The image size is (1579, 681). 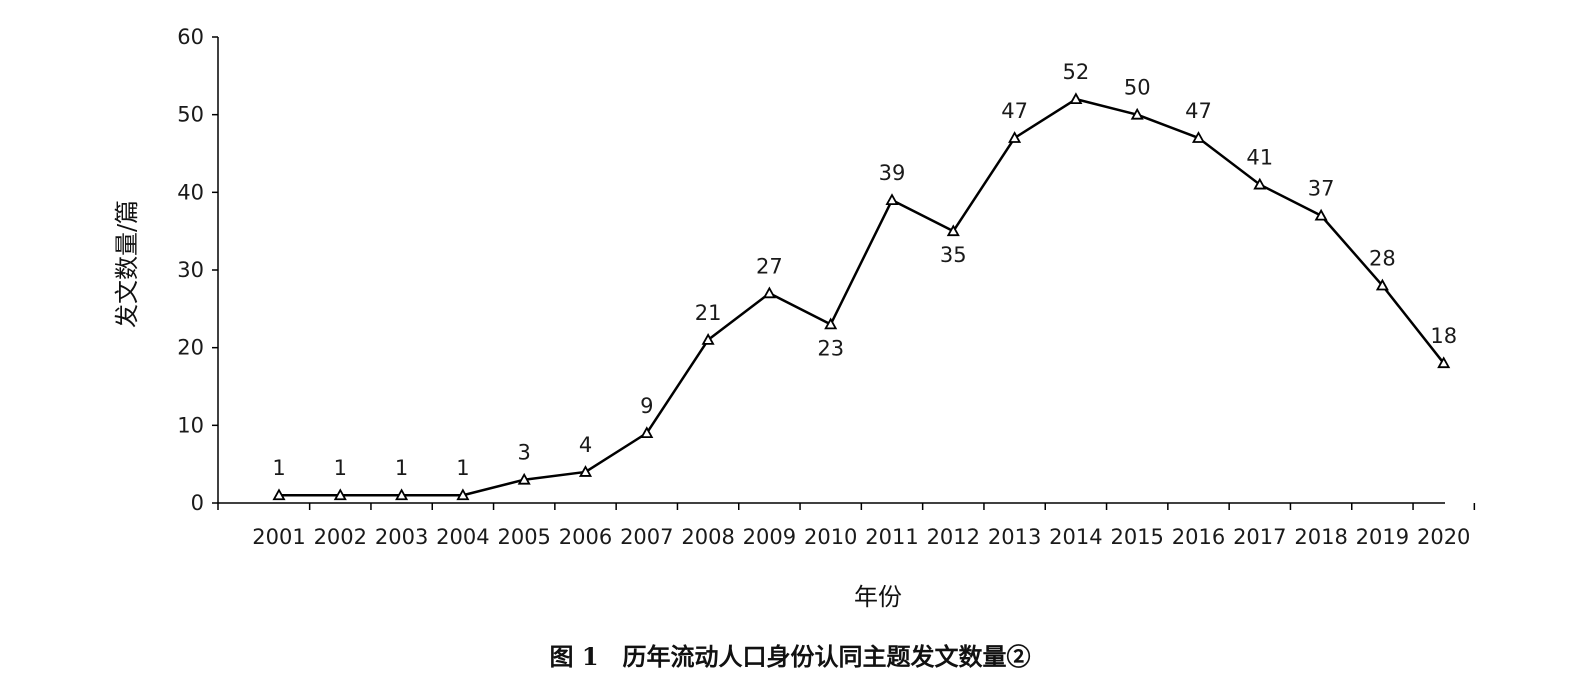 I want to click on x-tick-label: 2002, so click(x=340, y=537).